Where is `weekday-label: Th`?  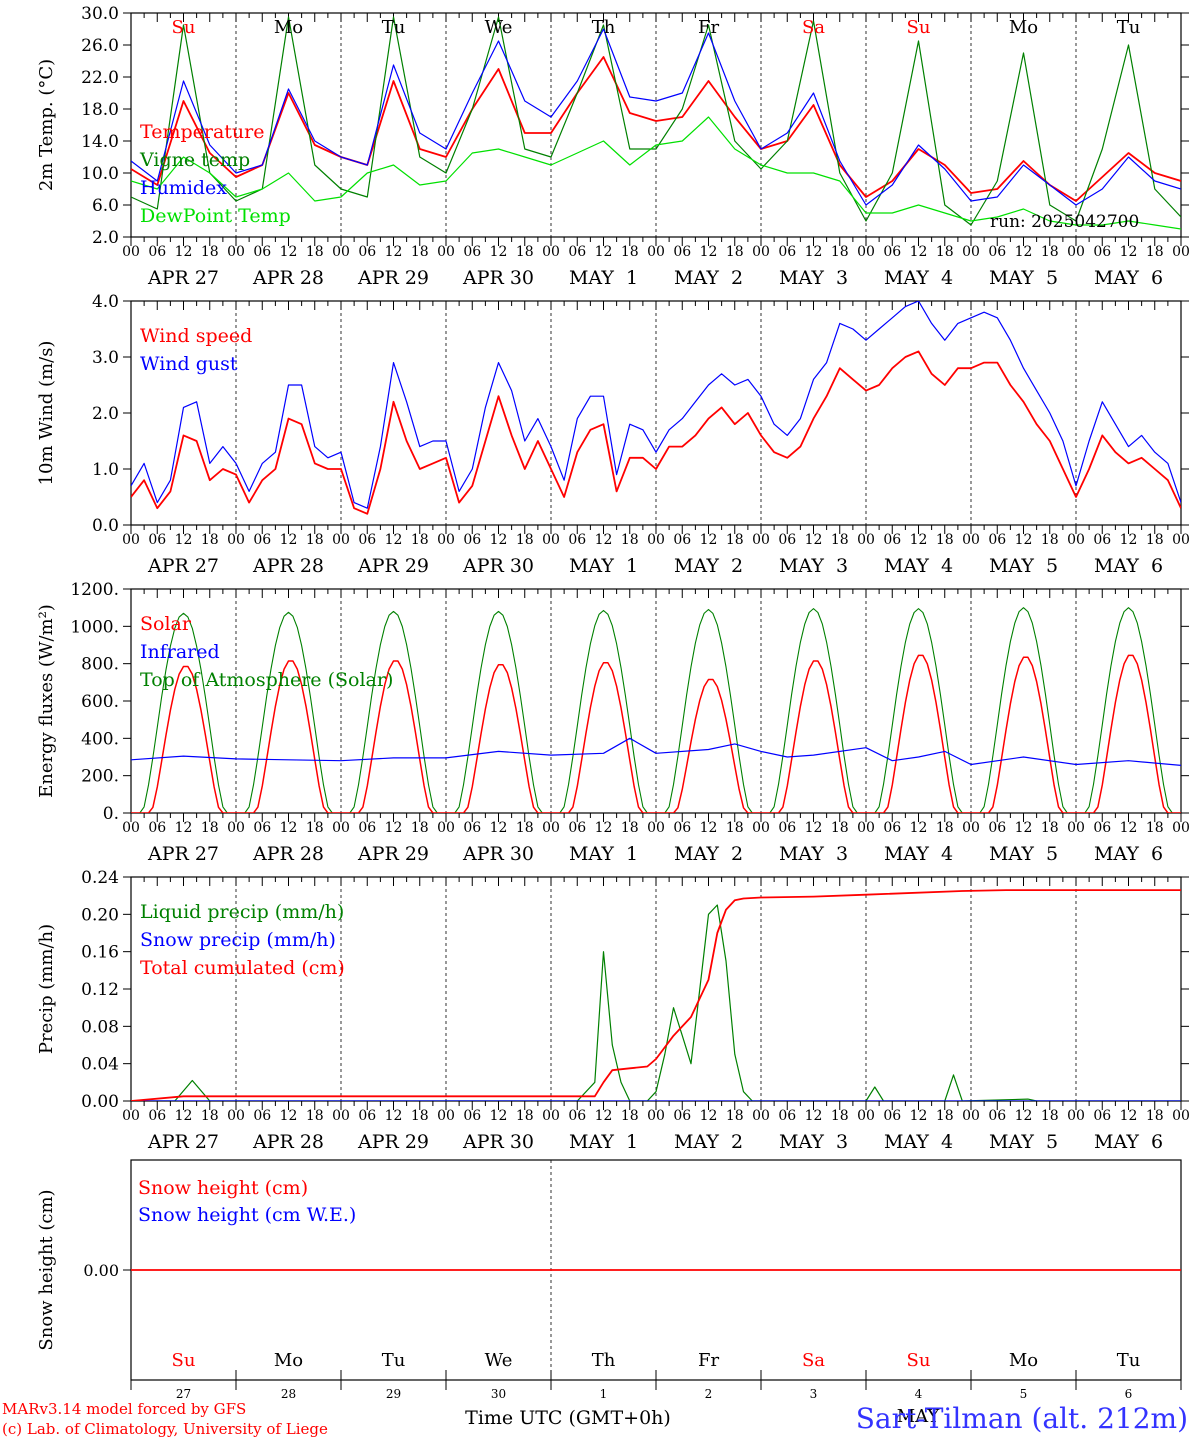
weekday-label: Th is located at coordinates (604, 1360).